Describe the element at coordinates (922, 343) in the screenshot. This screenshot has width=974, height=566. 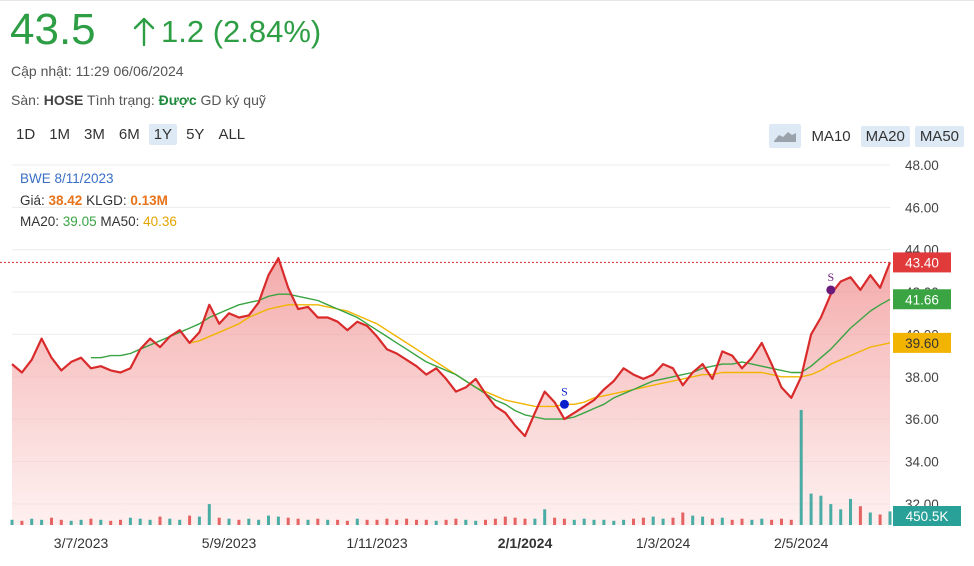
I see `ma50-value-badge: 39.60` at that location.